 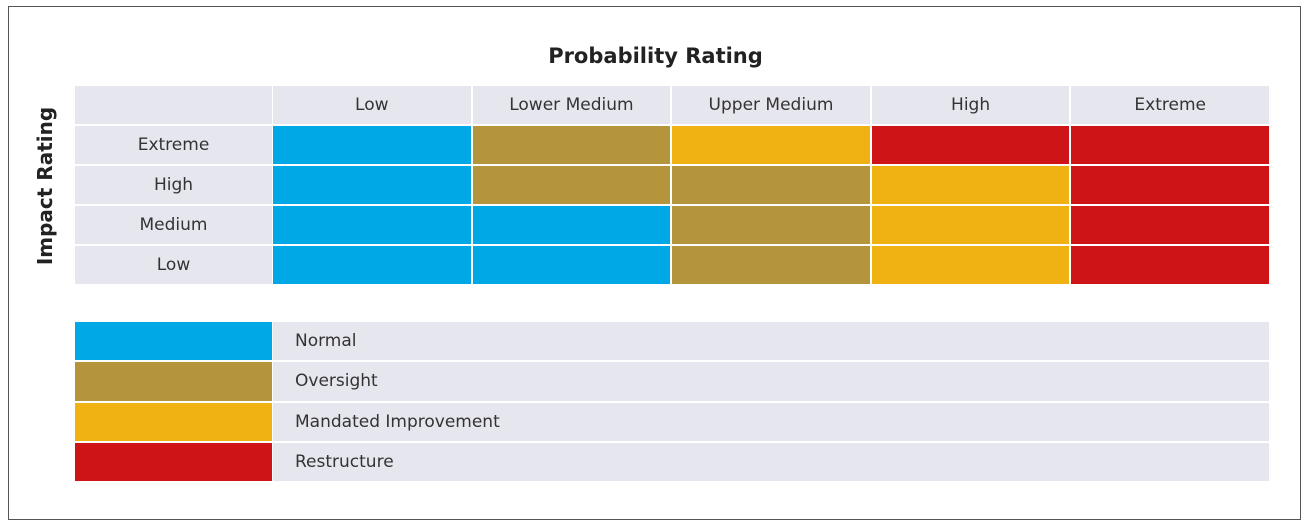 I want to click on row-header: Low, so click(x=173, y=265).